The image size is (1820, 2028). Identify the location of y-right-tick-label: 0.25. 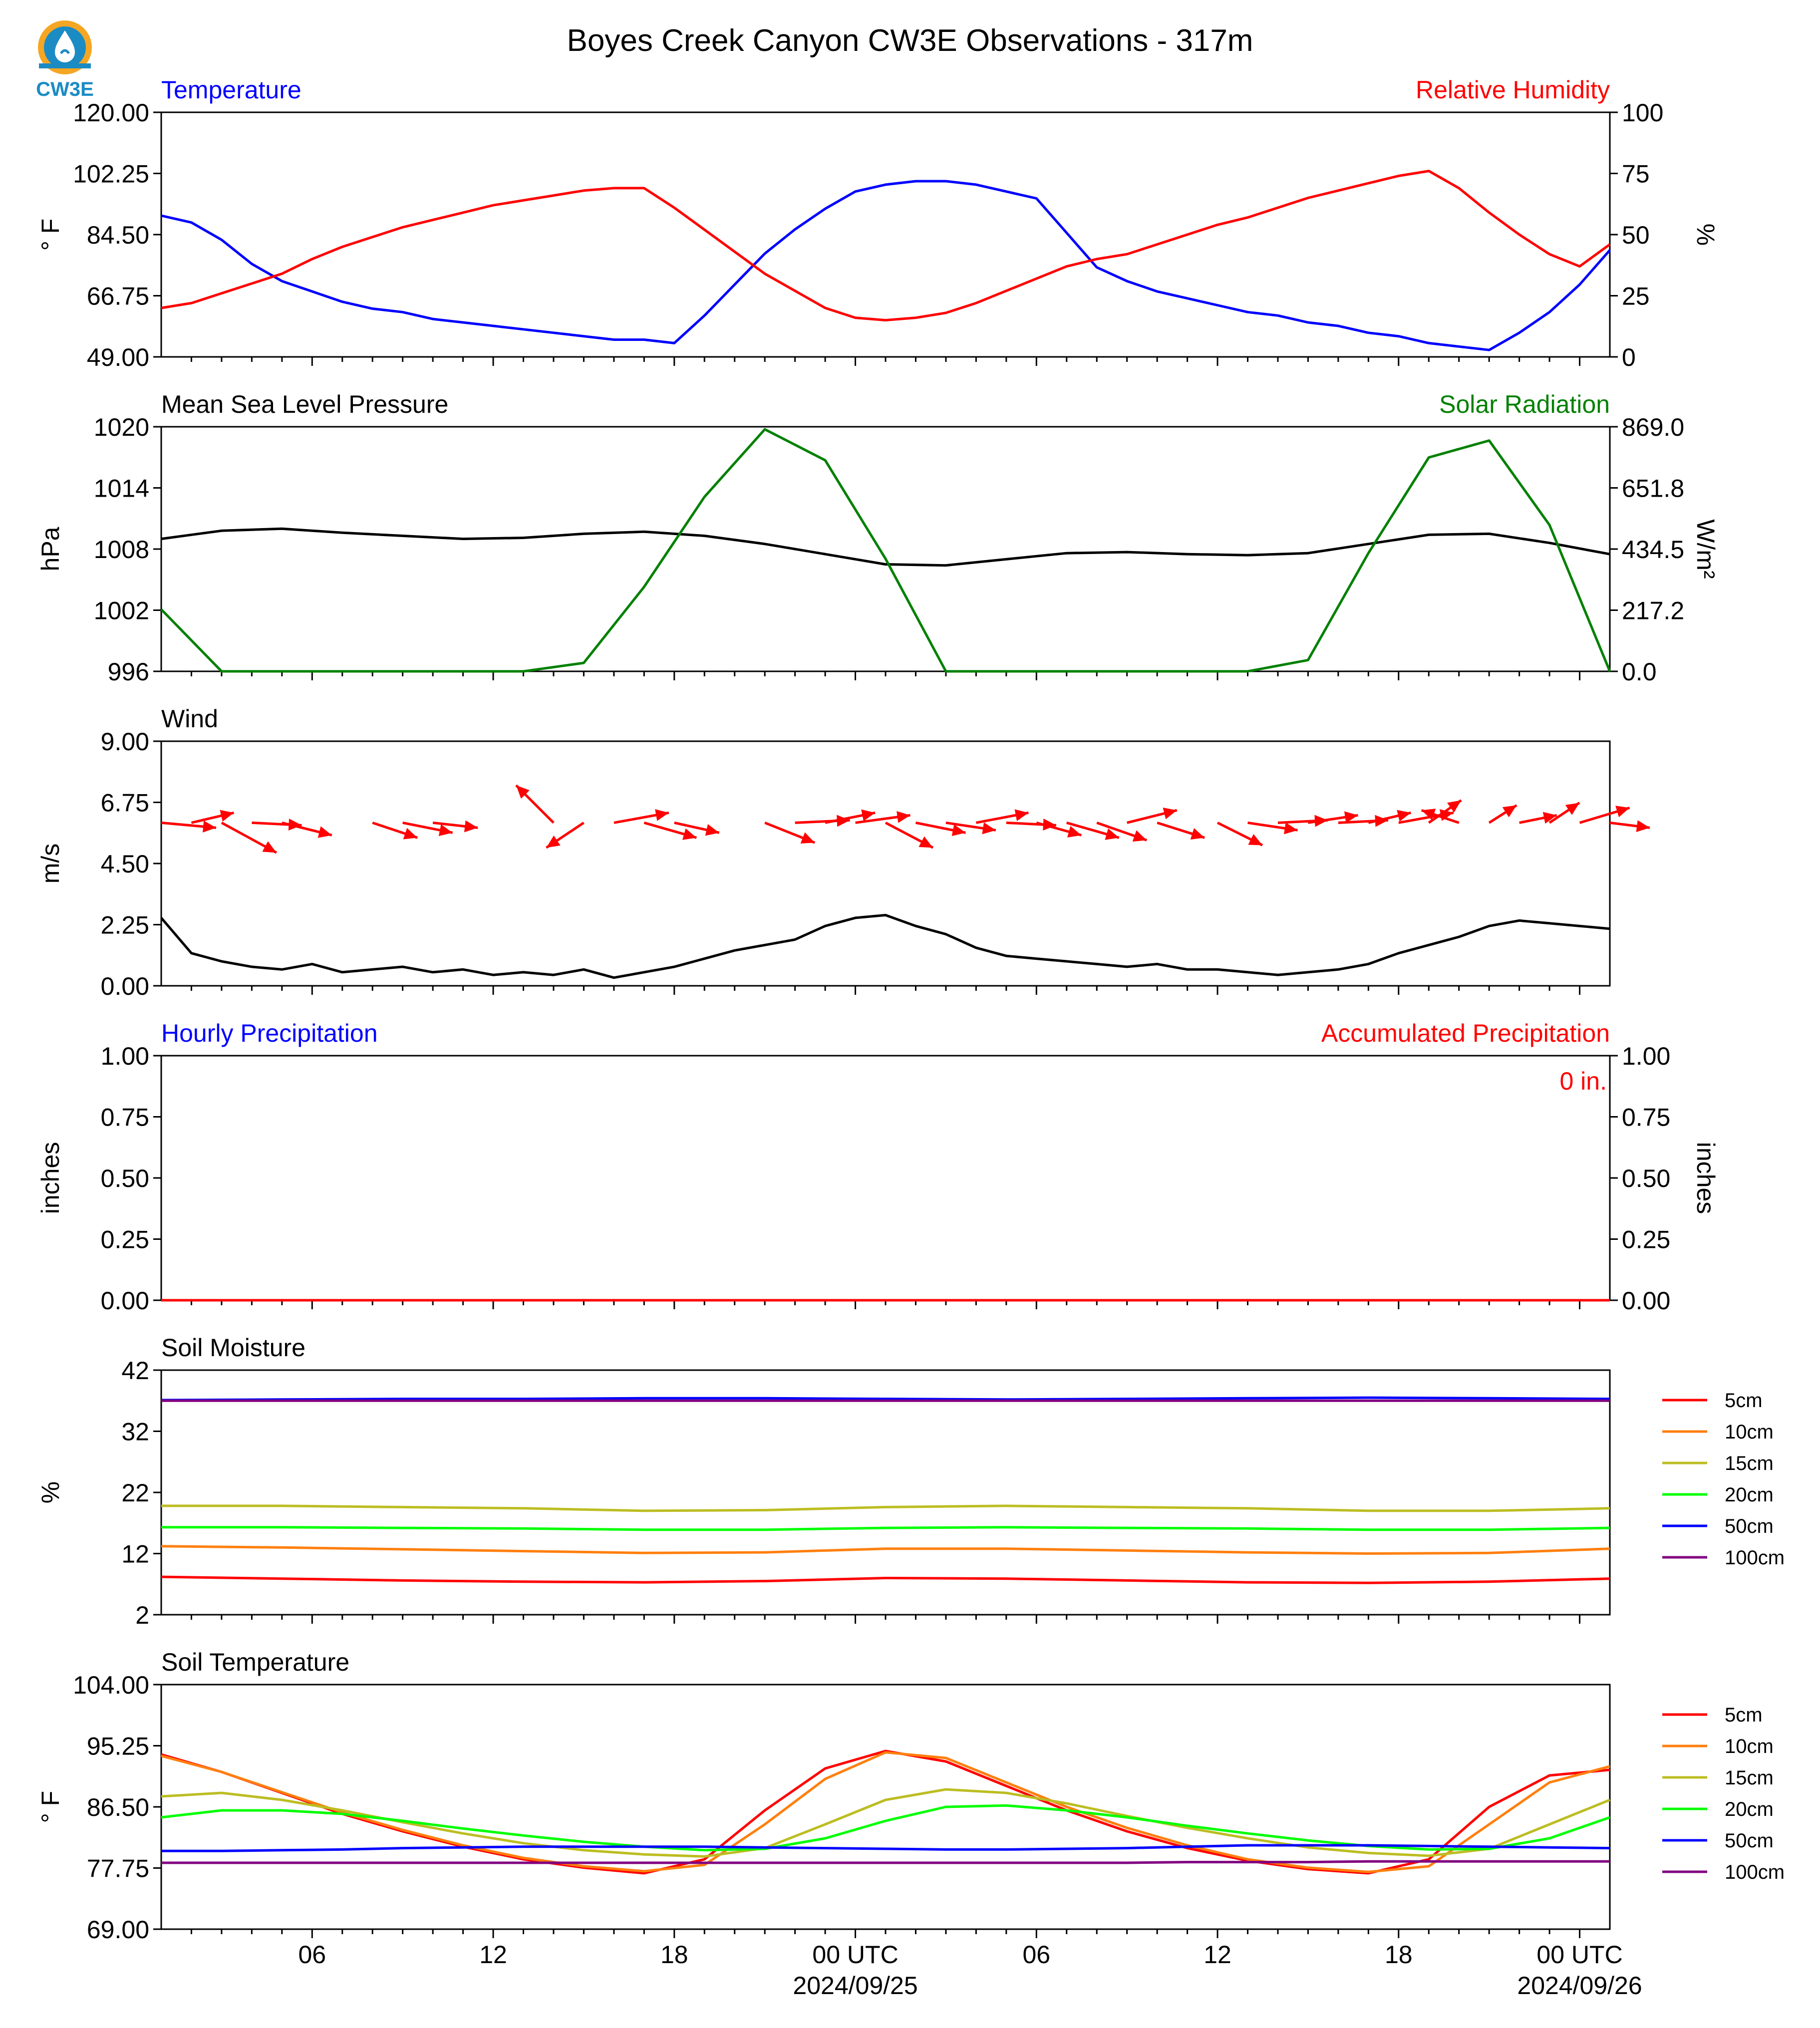
(1646, 1240).